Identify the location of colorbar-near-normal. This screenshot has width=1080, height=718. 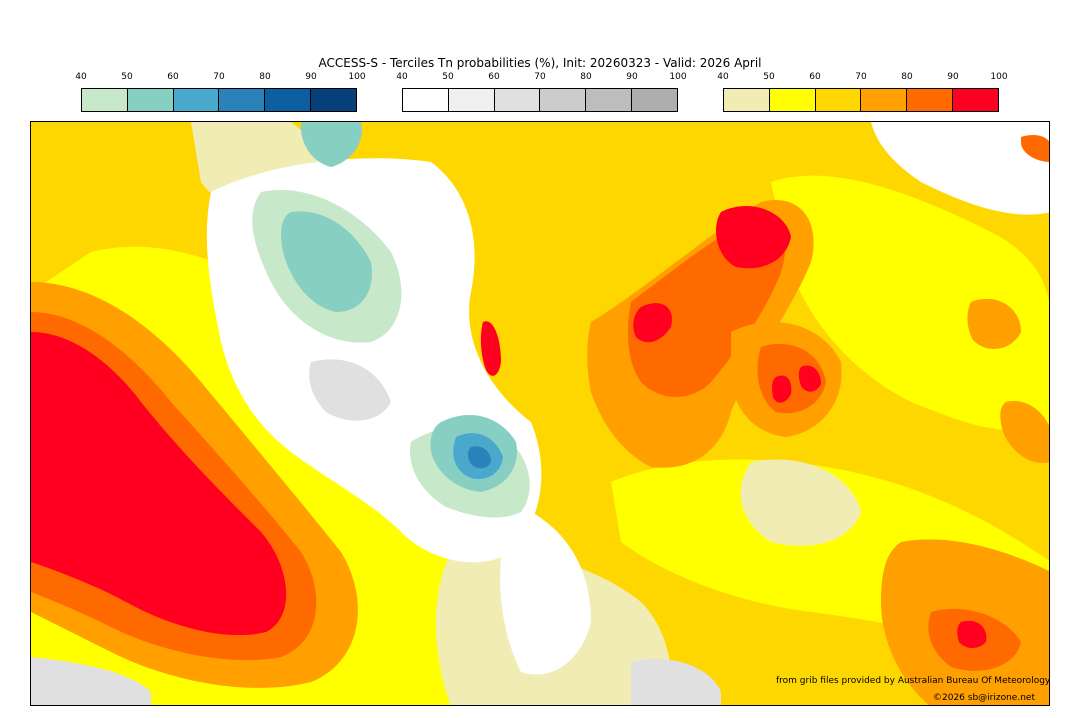
(540, 100).